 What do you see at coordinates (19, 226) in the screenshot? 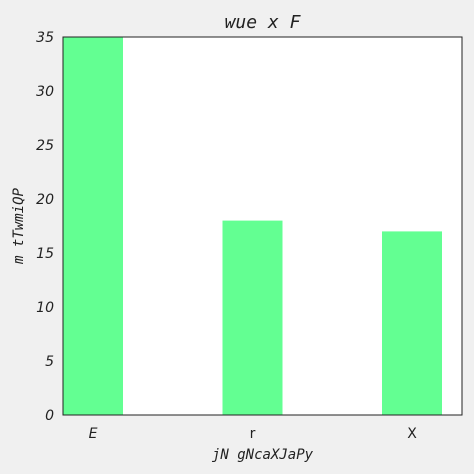
I see `y-axis-label: m tTwmiQP` at bounding box center [19, 226].